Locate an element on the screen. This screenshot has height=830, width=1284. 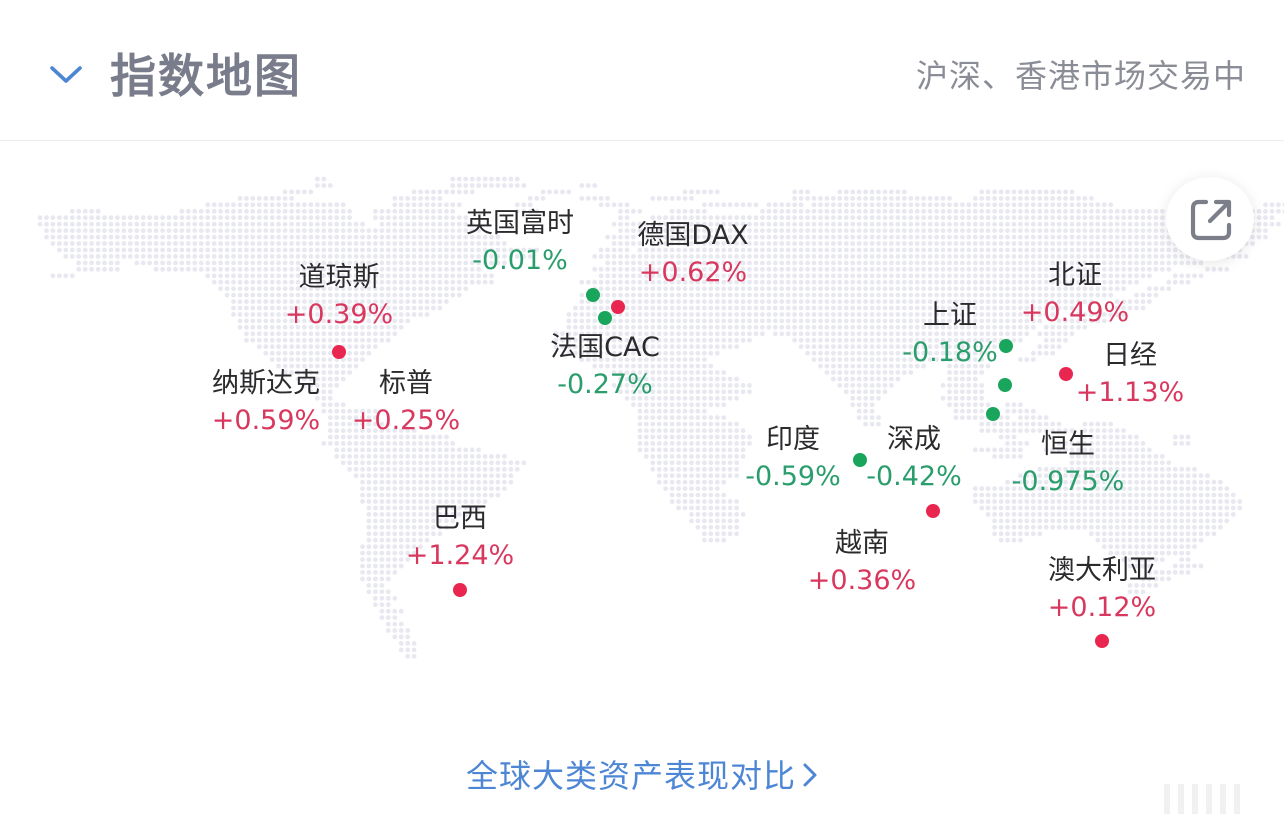
index-label: 日经 +1.13% is located at coordinates (1130, 375).